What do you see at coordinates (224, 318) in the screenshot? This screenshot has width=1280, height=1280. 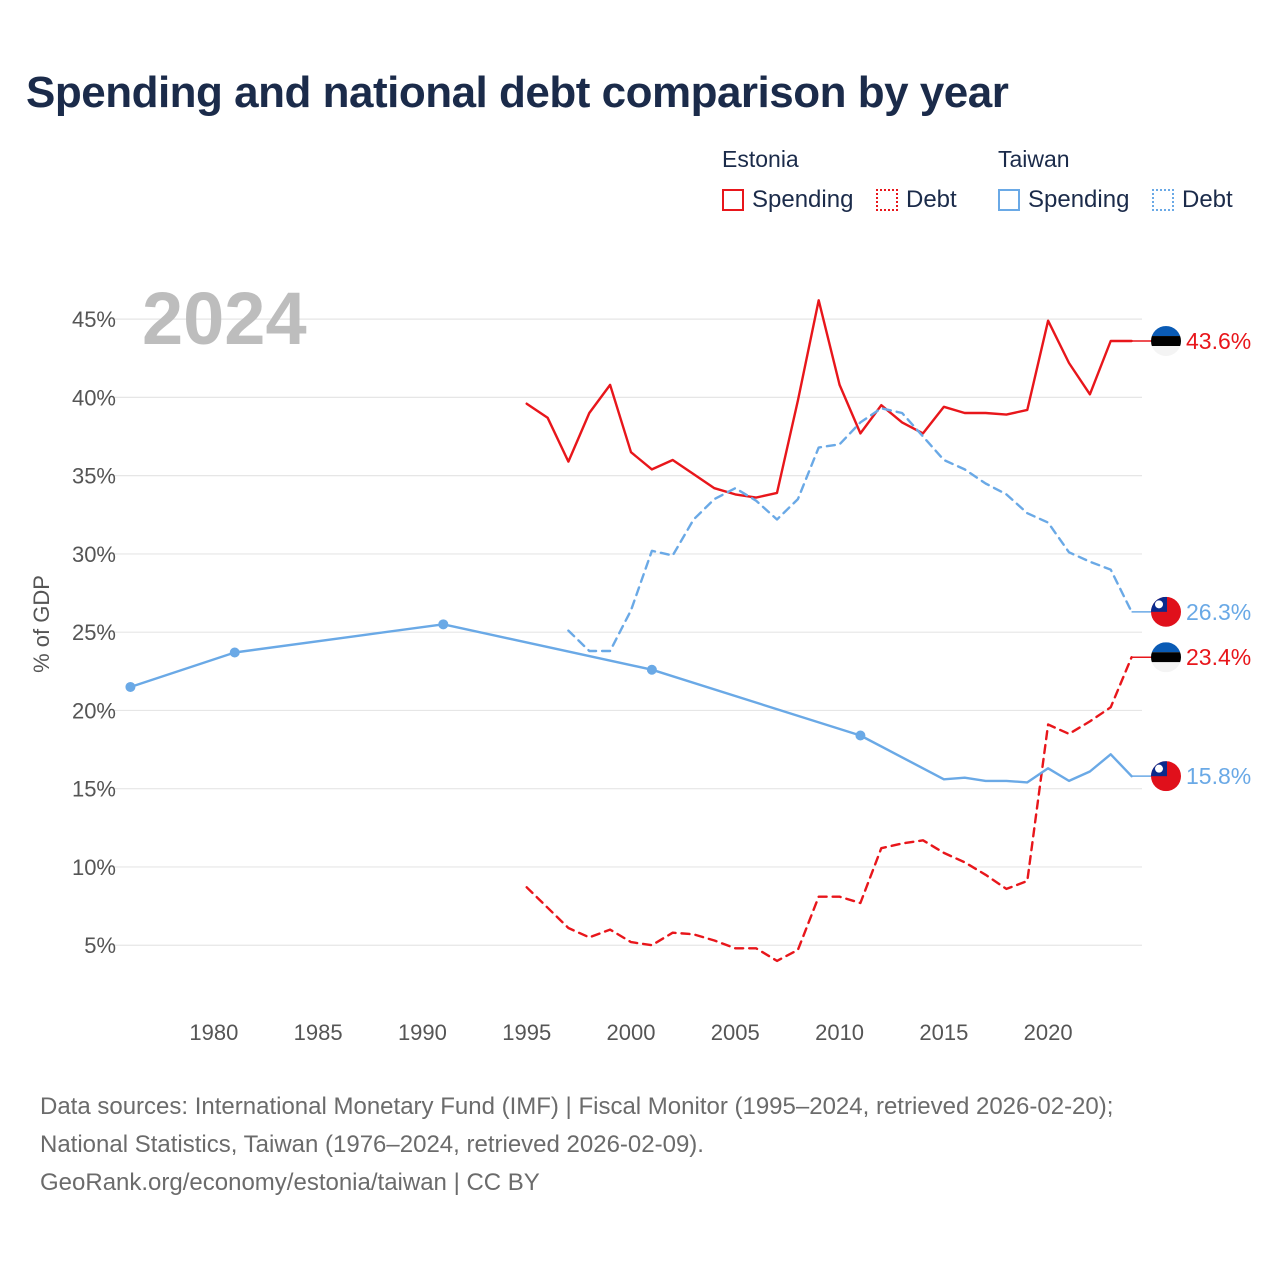 I see `year-label: 2024` at bounding box center [224, 318].